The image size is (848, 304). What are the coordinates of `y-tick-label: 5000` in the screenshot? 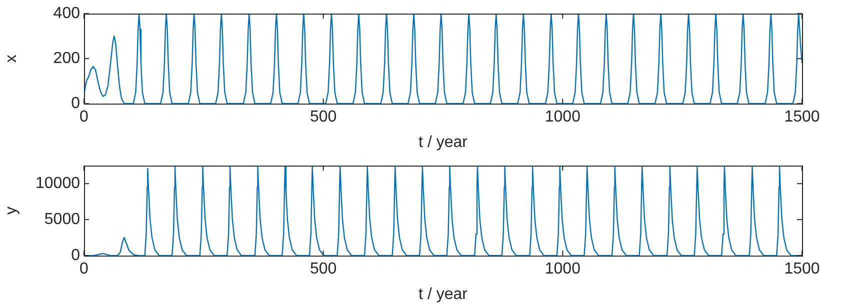 It's located at (62, 219).